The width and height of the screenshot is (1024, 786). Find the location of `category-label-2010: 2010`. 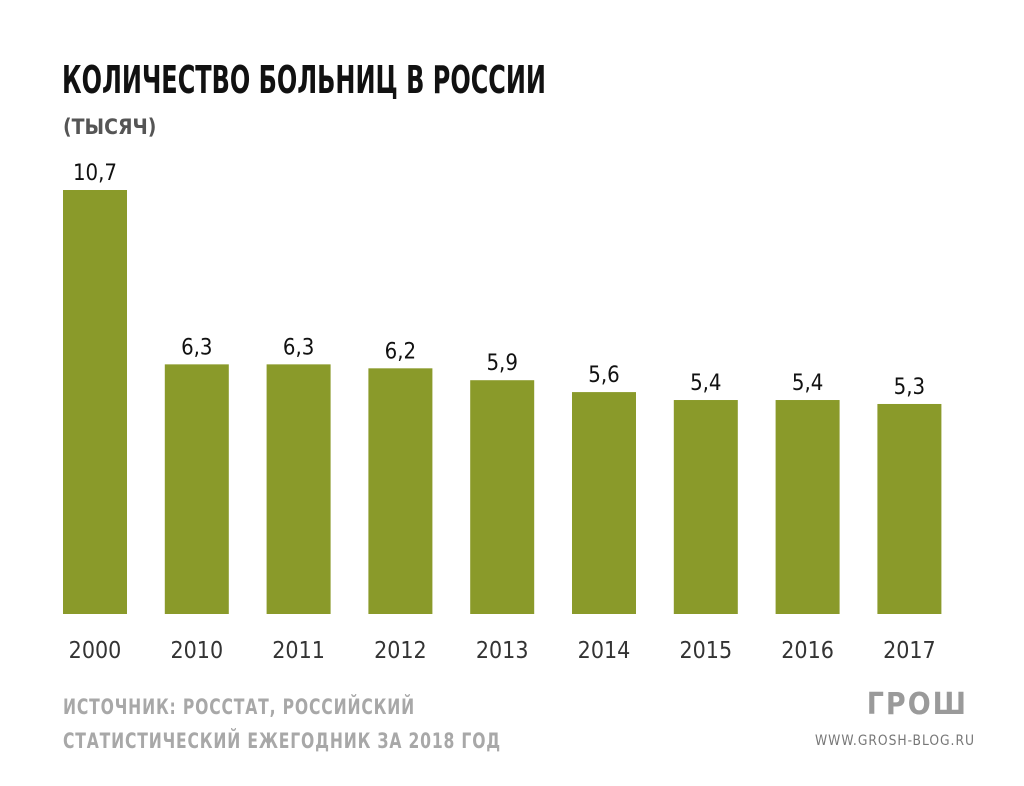

category-label-2010: 2010 is located at coordinates (196, 651).